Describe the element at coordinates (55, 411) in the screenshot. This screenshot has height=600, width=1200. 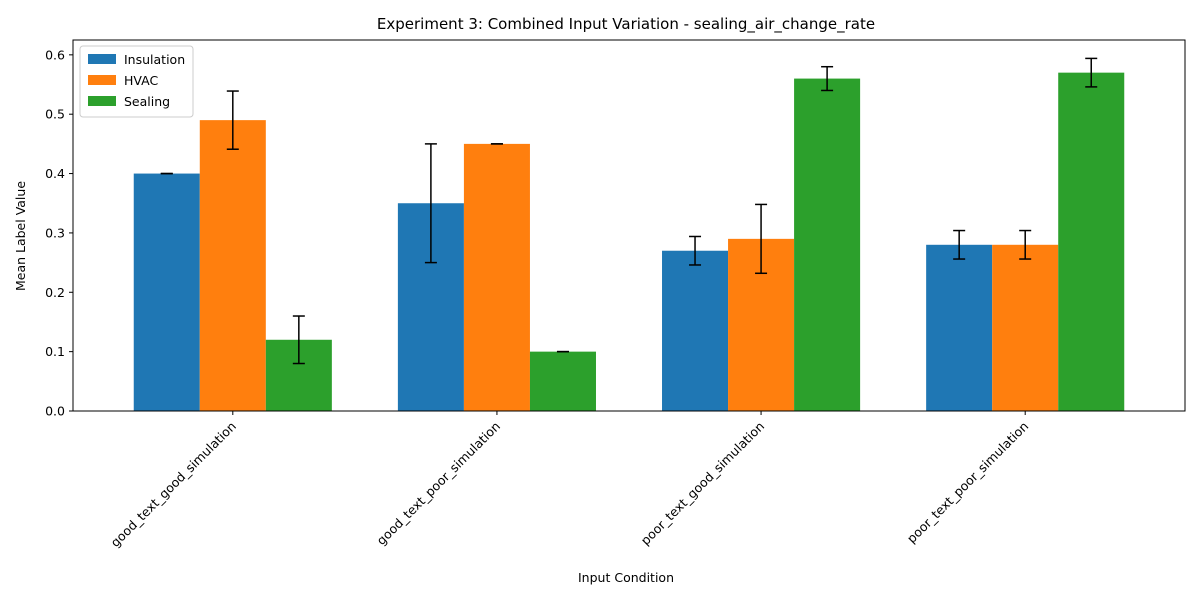
I see `y-tick-label: 0.0` at that location.